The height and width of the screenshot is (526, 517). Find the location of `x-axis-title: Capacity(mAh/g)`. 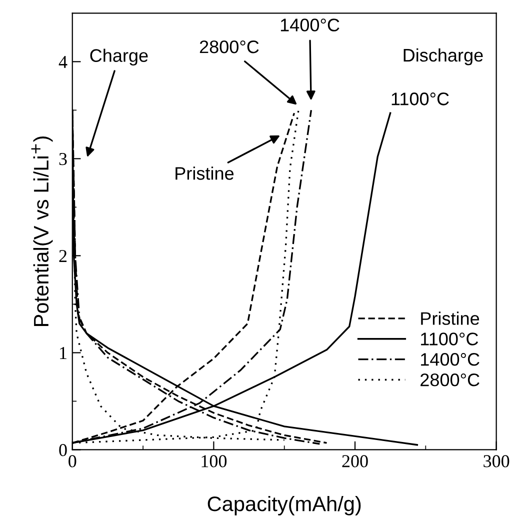

x-axis-title: Capacity(mAh/g) is located at coordinates (284, 506).